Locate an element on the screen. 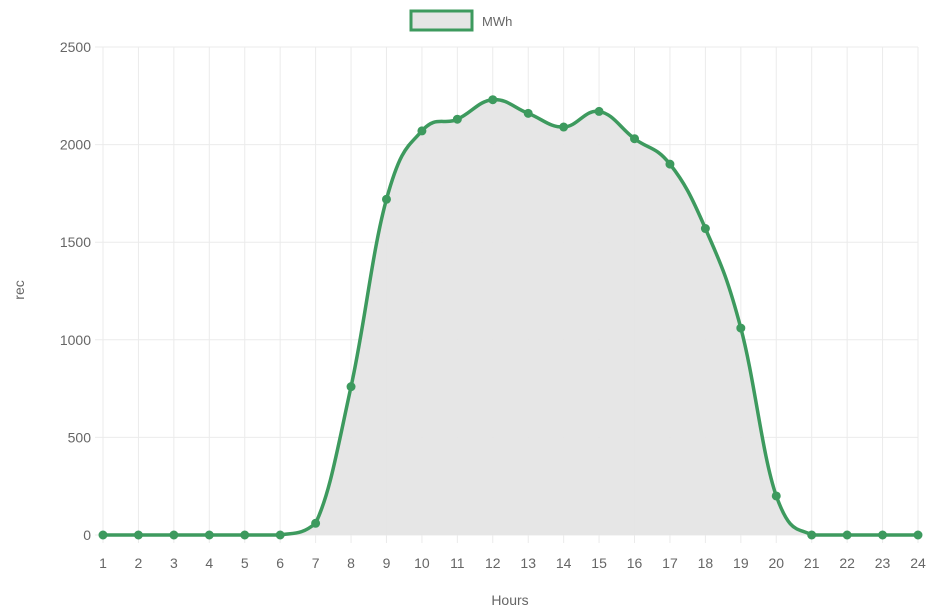  y-axis-title: rec is located at coordinates (19, 289).